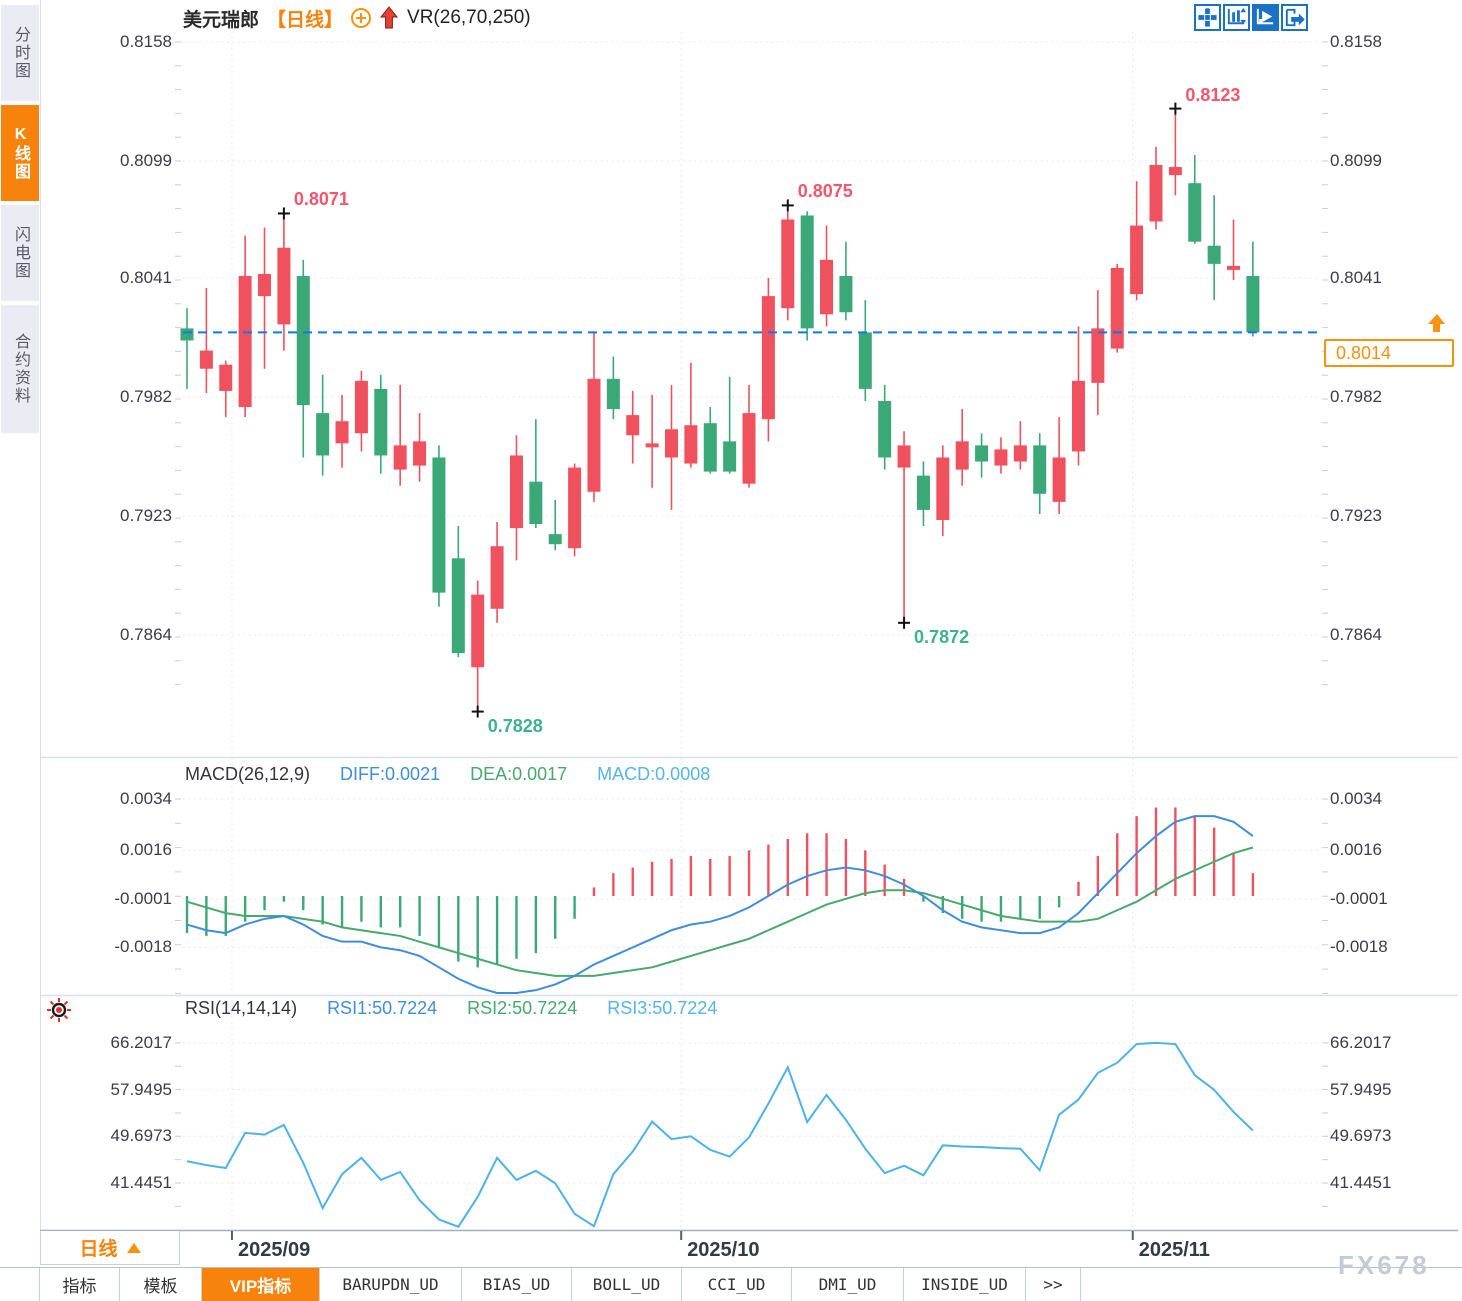 The width and height of the screenshot is (1462, 1301). I want to click on tab-bar-spacer, so click(20, 1284).